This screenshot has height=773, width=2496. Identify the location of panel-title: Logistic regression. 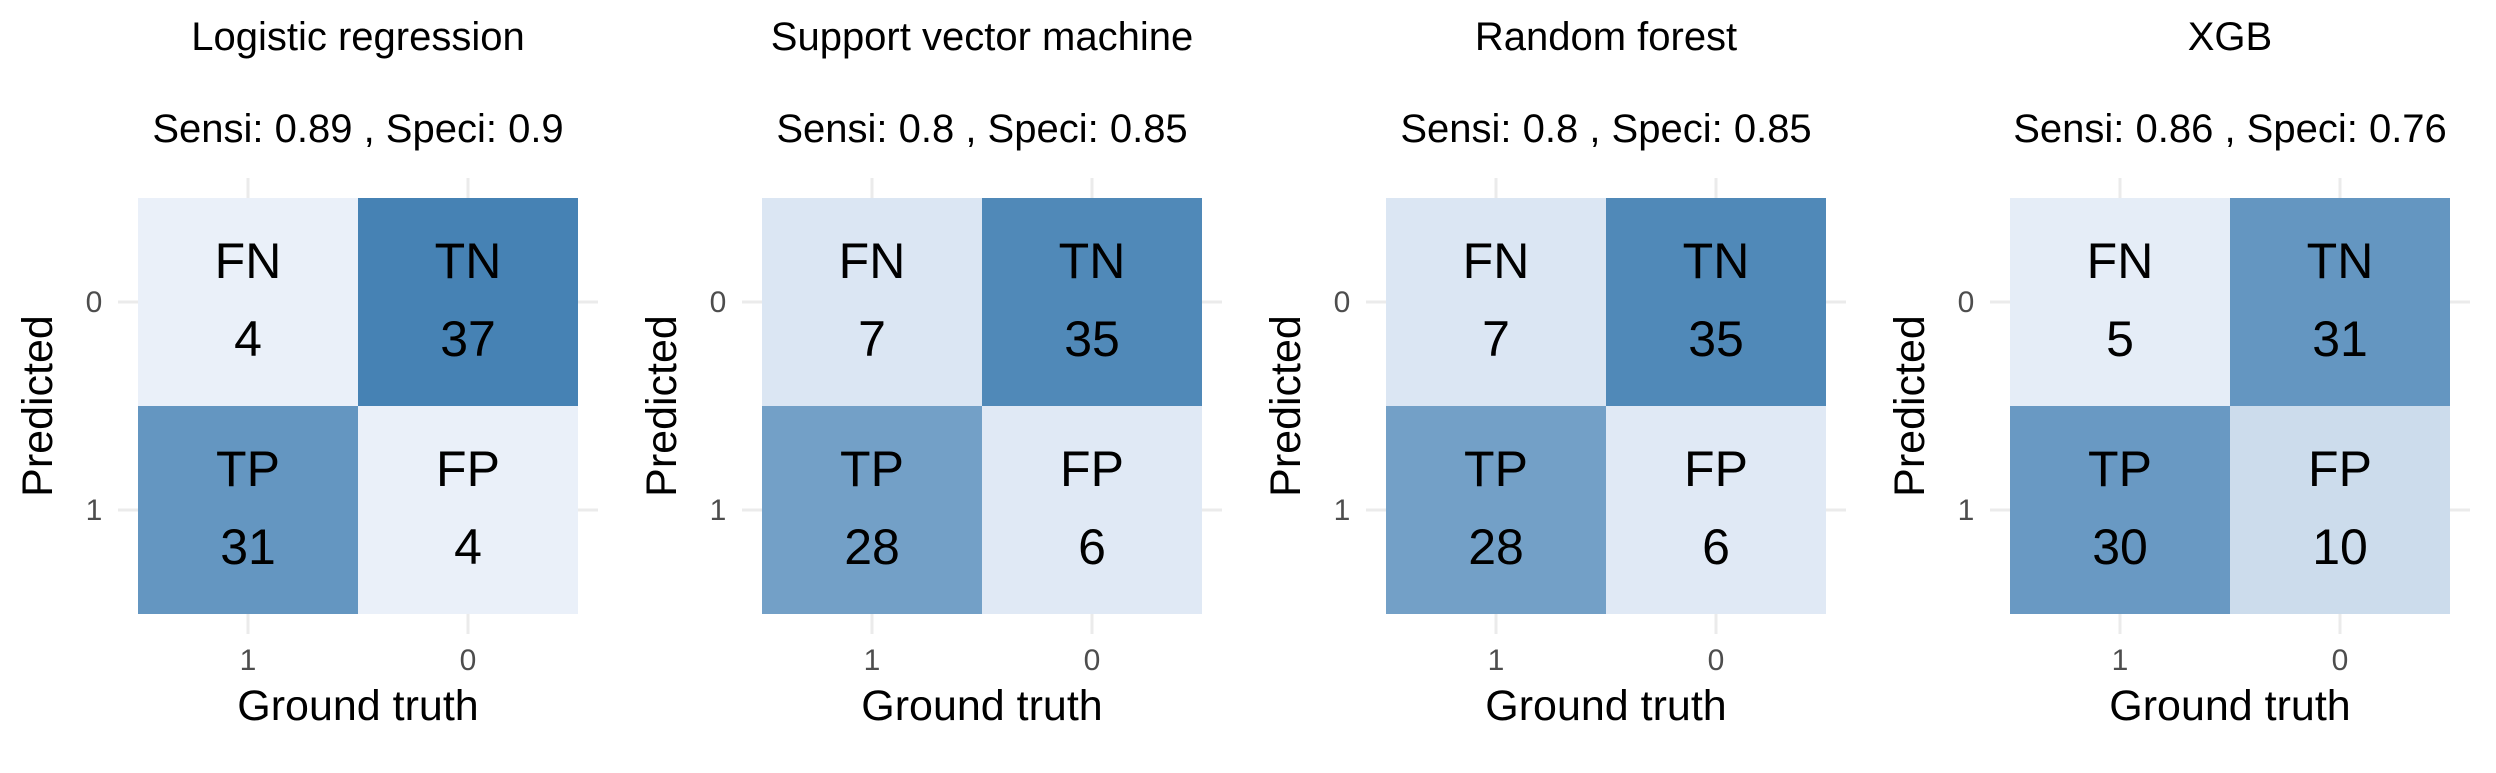
(358, 37).